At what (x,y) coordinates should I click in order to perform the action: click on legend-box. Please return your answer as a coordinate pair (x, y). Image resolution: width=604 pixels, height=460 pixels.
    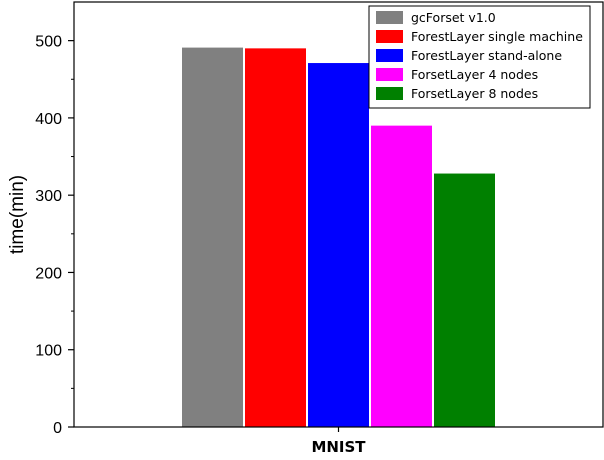
    Looking at the image, I should click on (479, 57).